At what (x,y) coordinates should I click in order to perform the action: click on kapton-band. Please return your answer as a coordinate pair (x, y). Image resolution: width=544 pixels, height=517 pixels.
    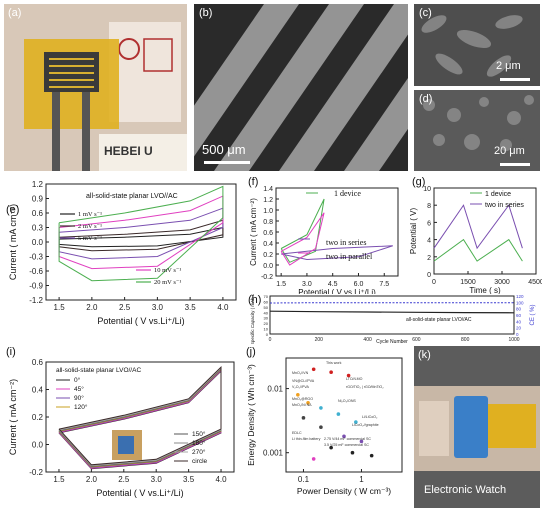
    Looking at the image, I should click on (512, 426).